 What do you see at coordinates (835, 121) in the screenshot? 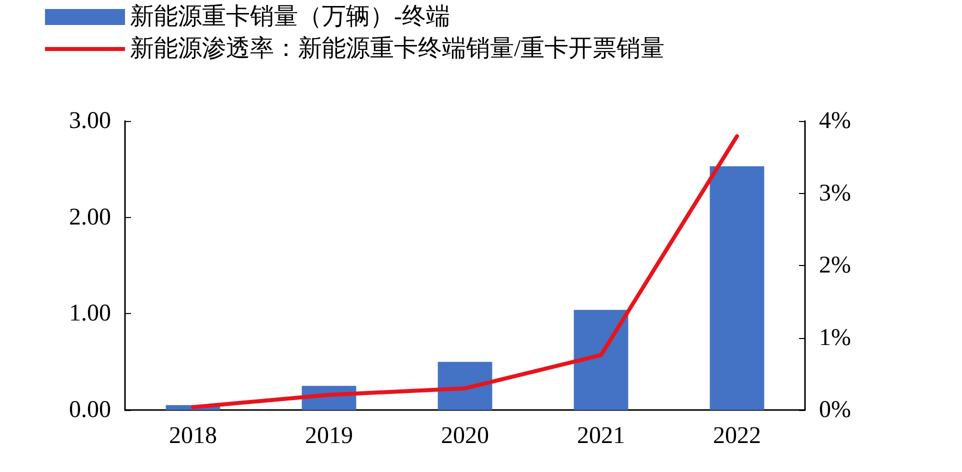
I see `y2-tick-label: 4%` at bounding box center [835, 121].